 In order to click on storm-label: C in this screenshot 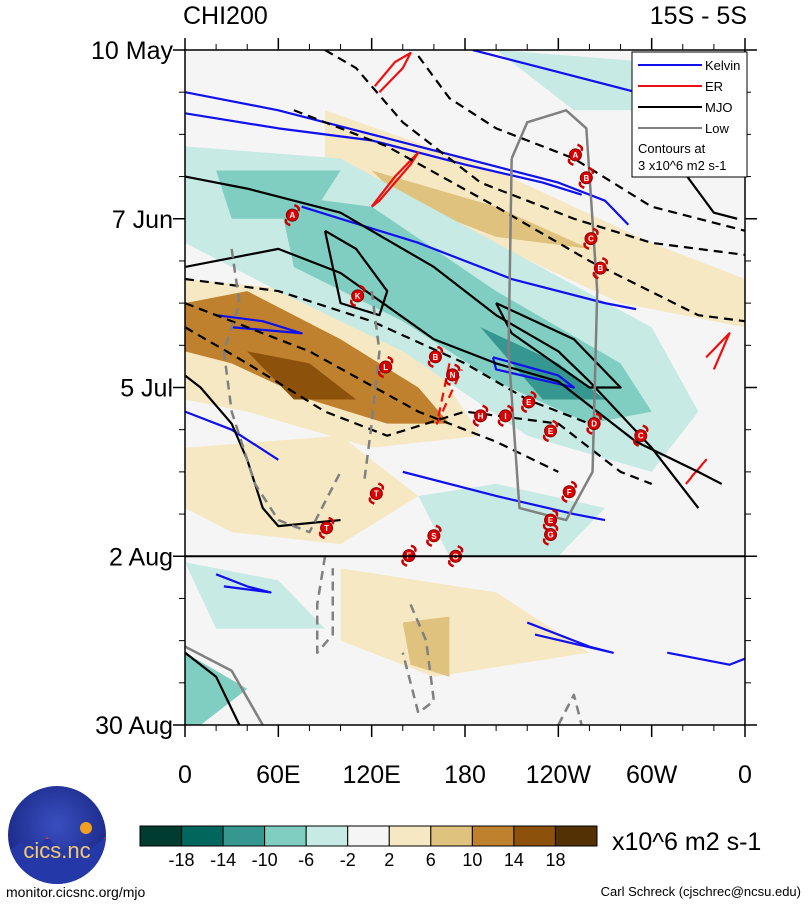, I will do `click(591, 239)`.